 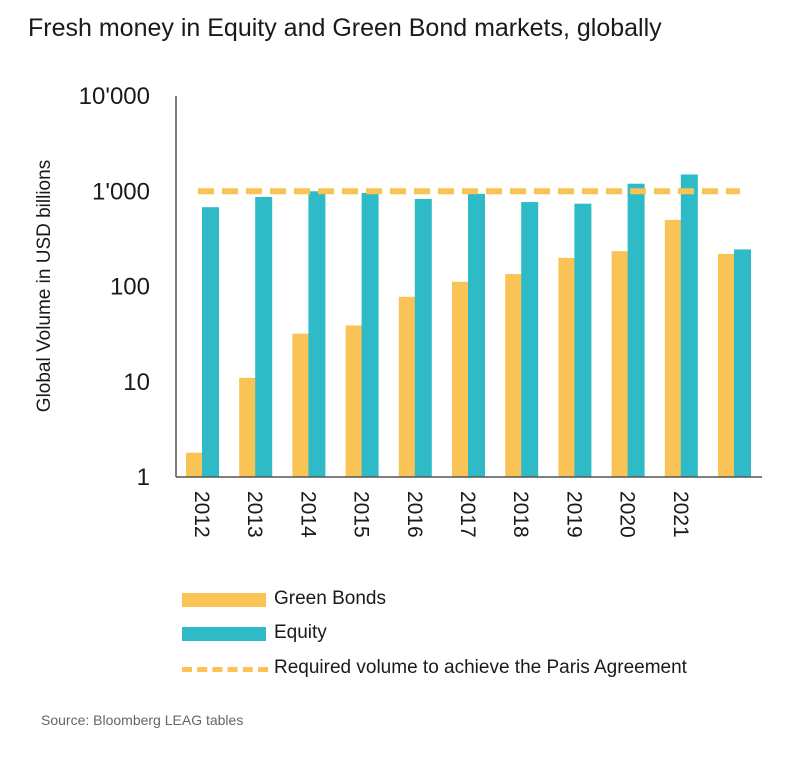 I want to click on legend-label-green-bonds: Green Bonds, so click(x=330, y=598).